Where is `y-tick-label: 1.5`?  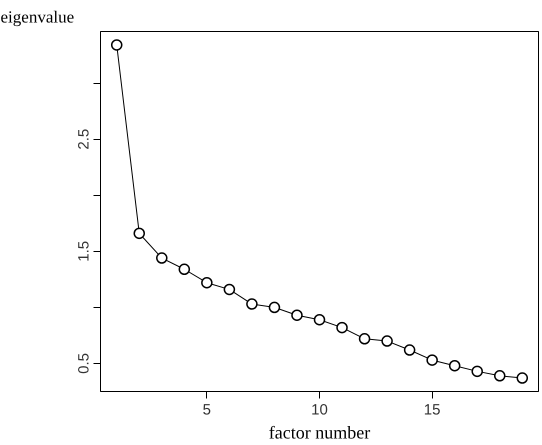
y-tick-label: 1.5 is located at coordinates (84, 251).